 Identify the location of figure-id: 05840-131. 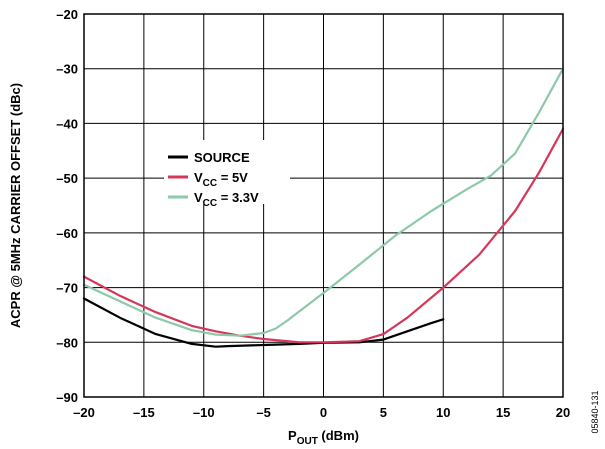
(595, 411).